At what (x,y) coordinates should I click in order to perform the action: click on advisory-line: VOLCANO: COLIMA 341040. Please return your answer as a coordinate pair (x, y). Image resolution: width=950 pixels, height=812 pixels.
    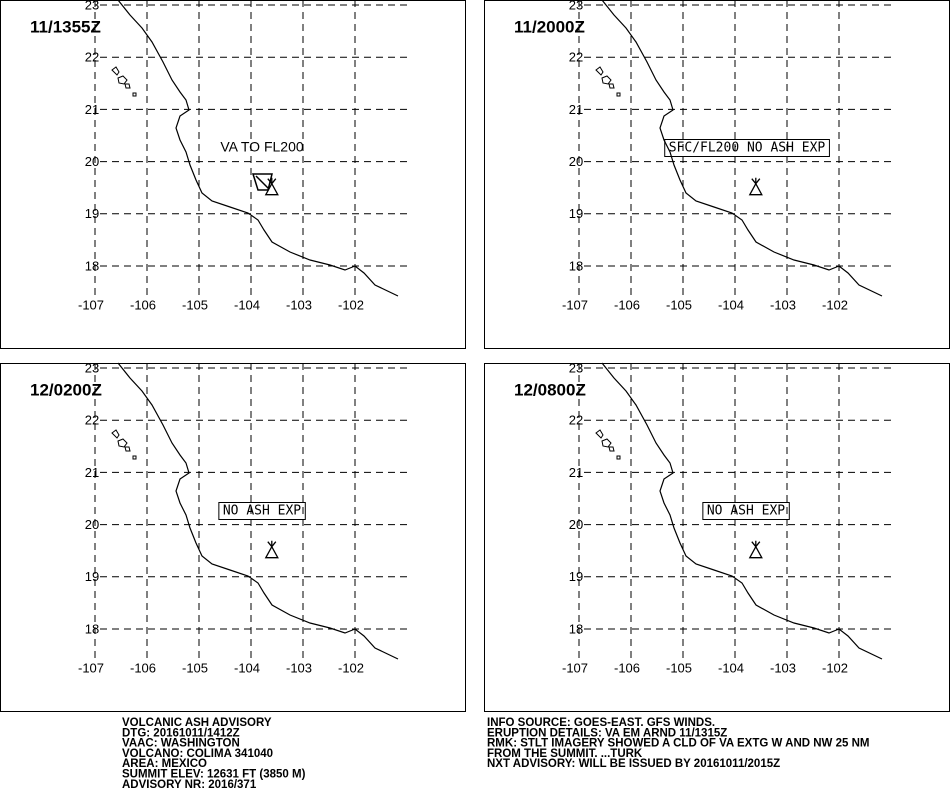
    Looking at the image, I should click on (197, 754).